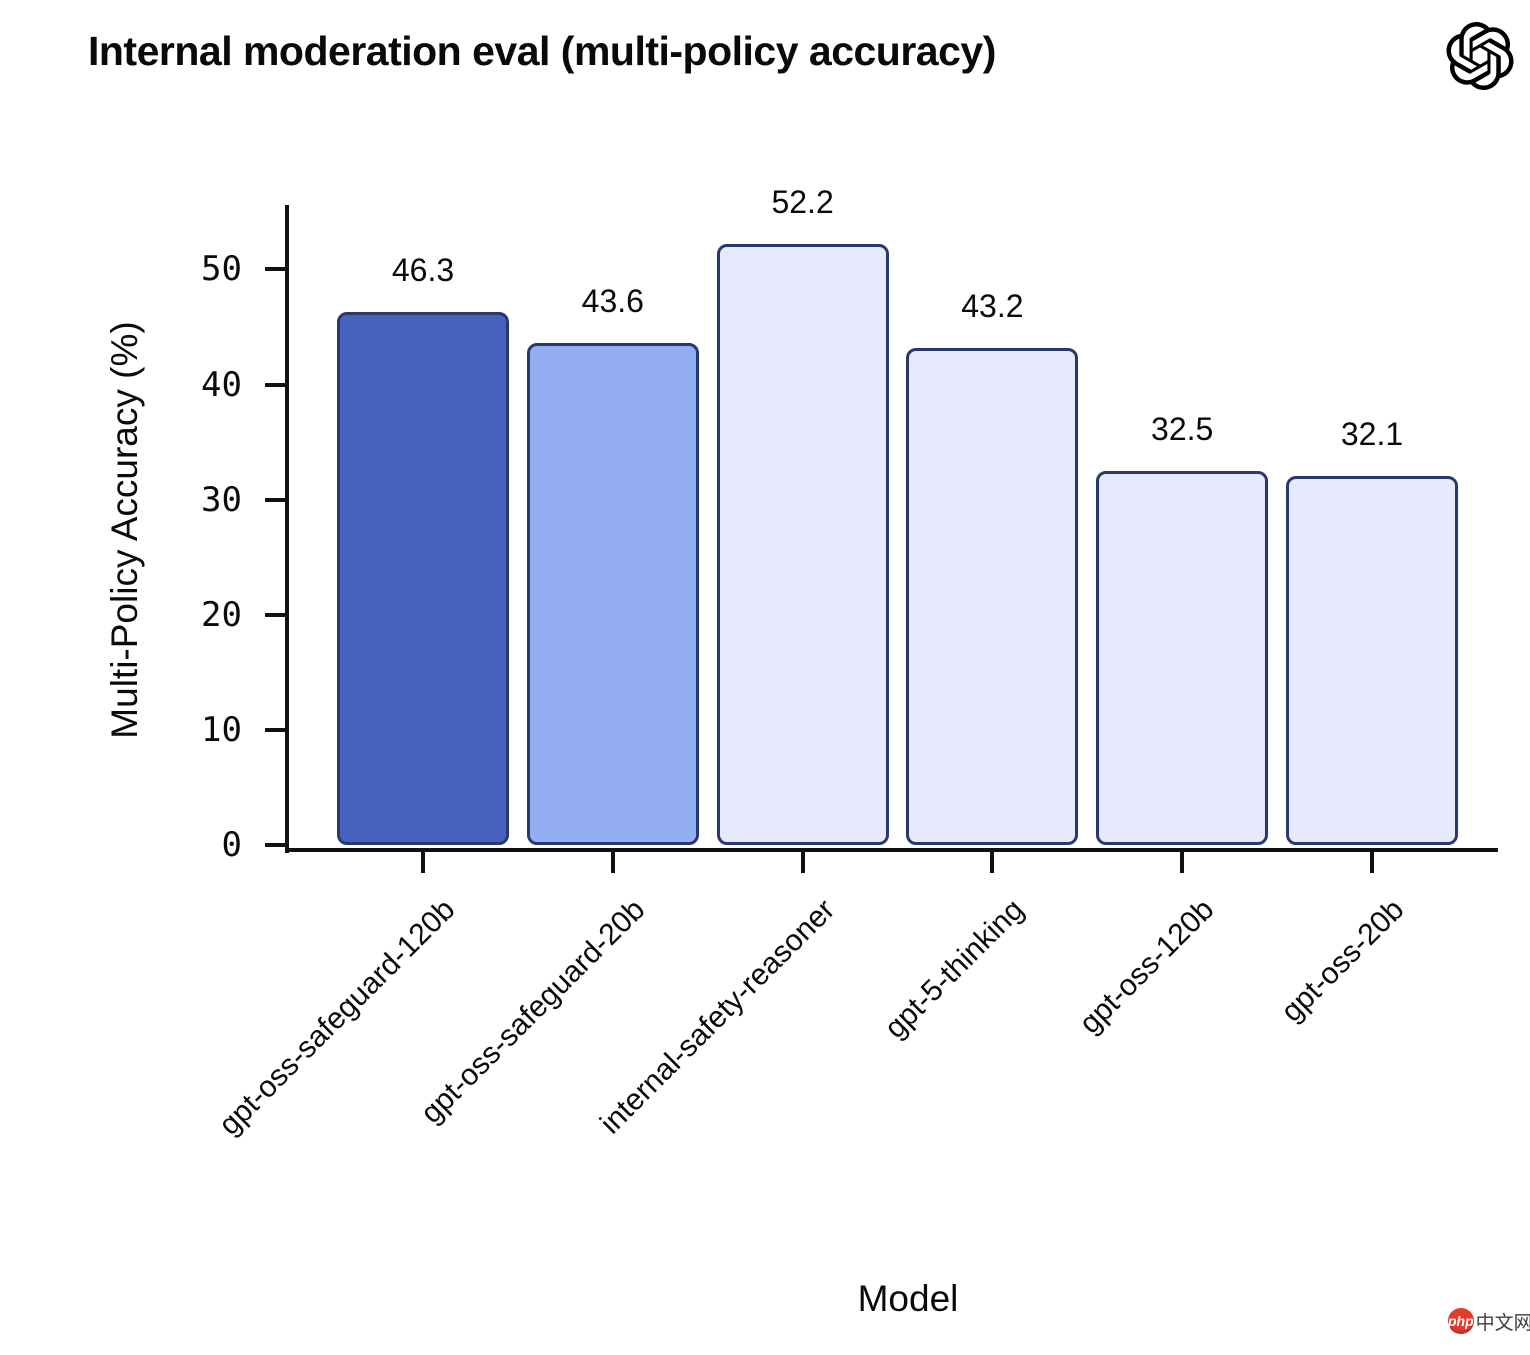 Image resolution: width=1530 pixels, height=1355 pixels. What do you see at coordinates (221, 729) in the screenshot?
I see `y-tick-label: 10` at bounding box center [221, 729].